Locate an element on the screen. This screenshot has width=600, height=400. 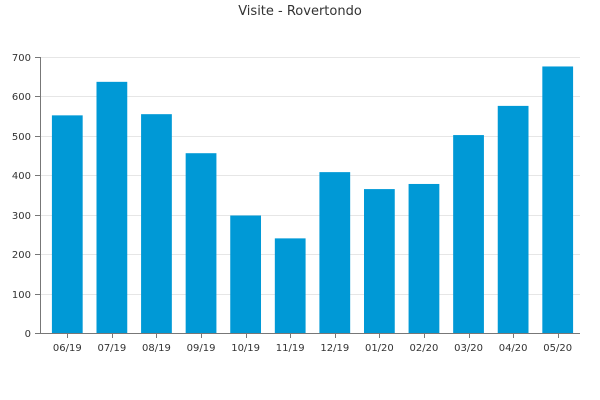
y-tick-label: 200 is located at coordinates (21, 255).